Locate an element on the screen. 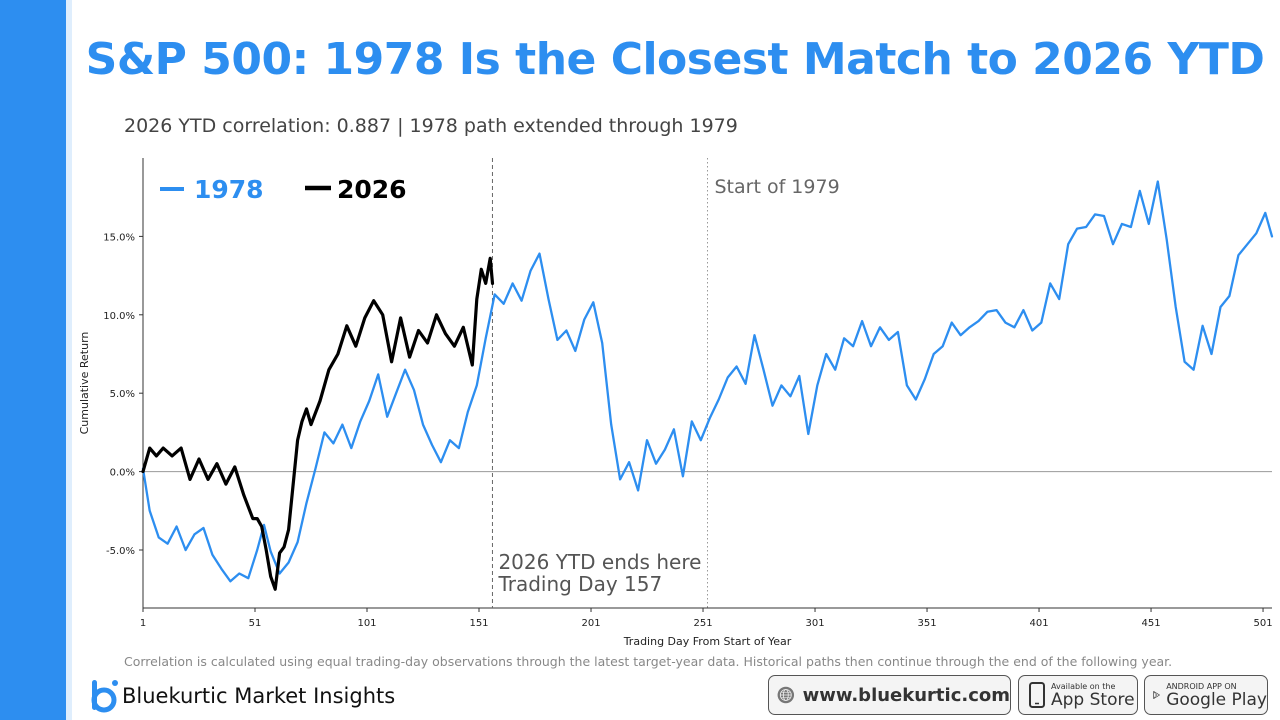 Image resolution: width=1280 pixels, height=720 pixels. brand-name: Bluekurtic Market Insights is located at coordinates (259, 696).